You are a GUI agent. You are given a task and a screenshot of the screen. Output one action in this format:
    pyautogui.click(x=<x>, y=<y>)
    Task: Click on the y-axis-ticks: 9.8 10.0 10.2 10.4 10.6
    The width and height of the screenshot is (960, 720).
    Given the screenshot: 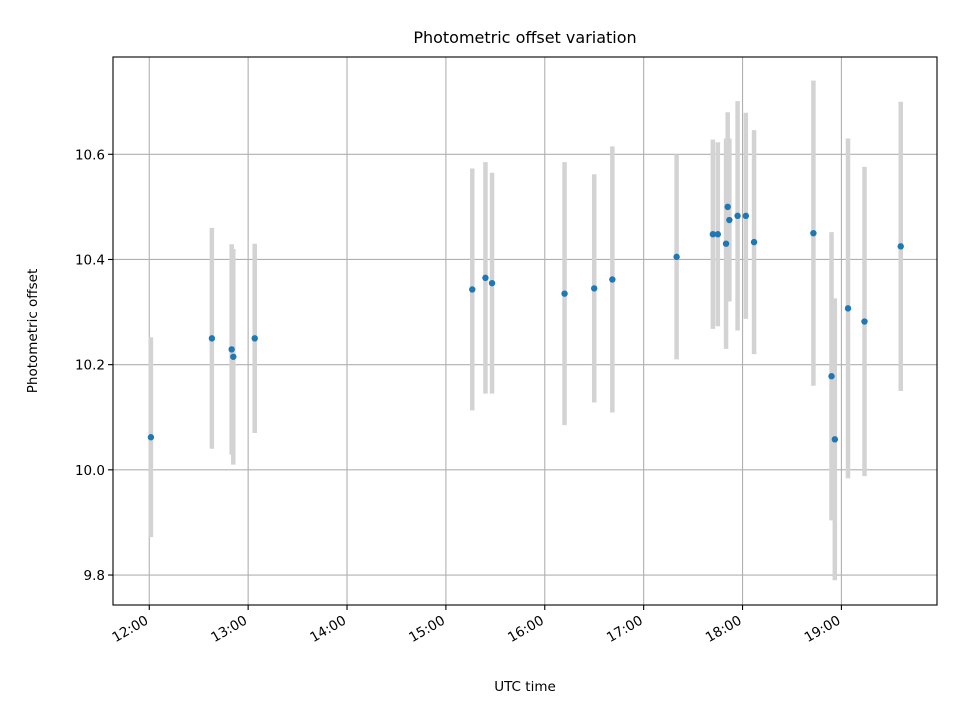 What is the action you would take?
    pyautogui.click(x=94, y=365)
    